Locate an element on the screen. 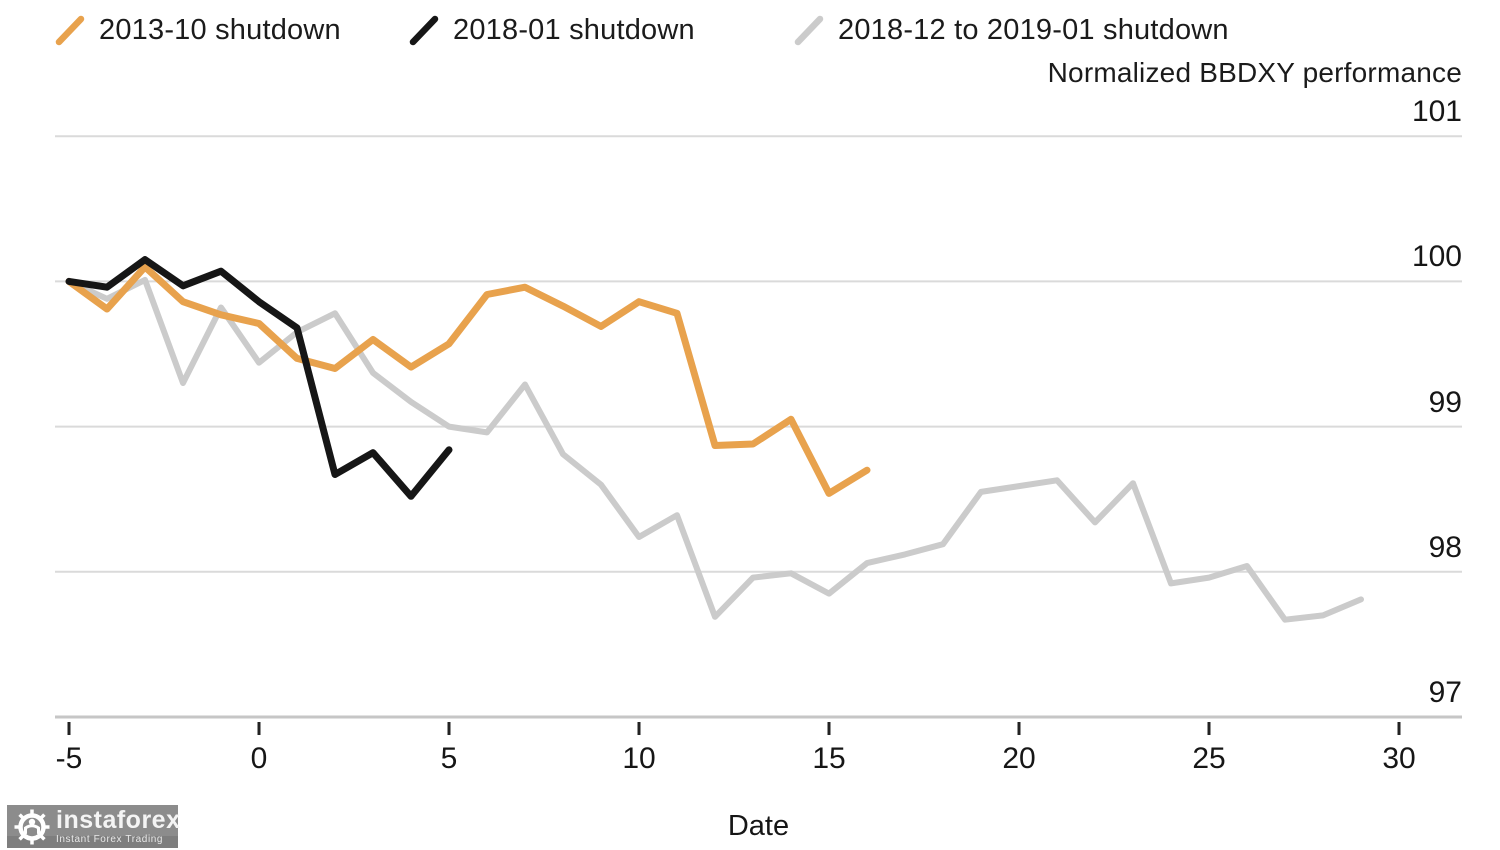  instaforex-gear-logo-icon is located at coordinates (32, 826).